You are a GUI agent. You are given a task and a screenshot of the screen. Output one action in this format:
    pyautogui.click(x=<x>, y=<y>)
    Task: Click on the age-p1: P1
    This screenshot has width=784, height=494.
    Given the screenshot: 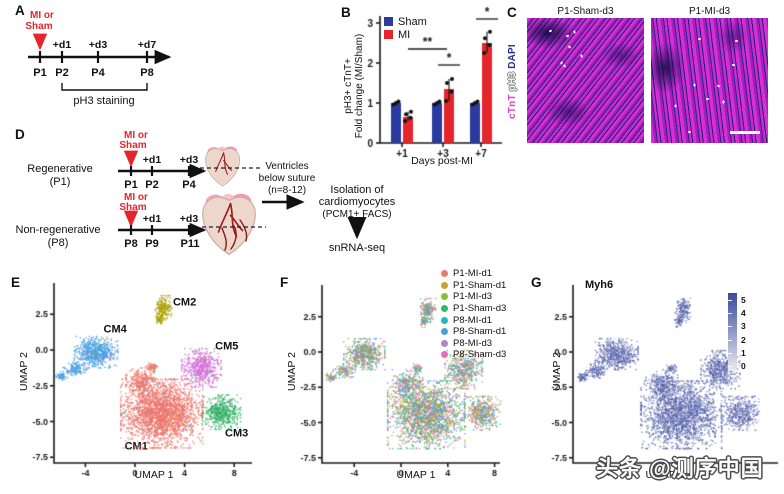 What is the action you would take?
    pyautogui.click(x=39, y=73)
    